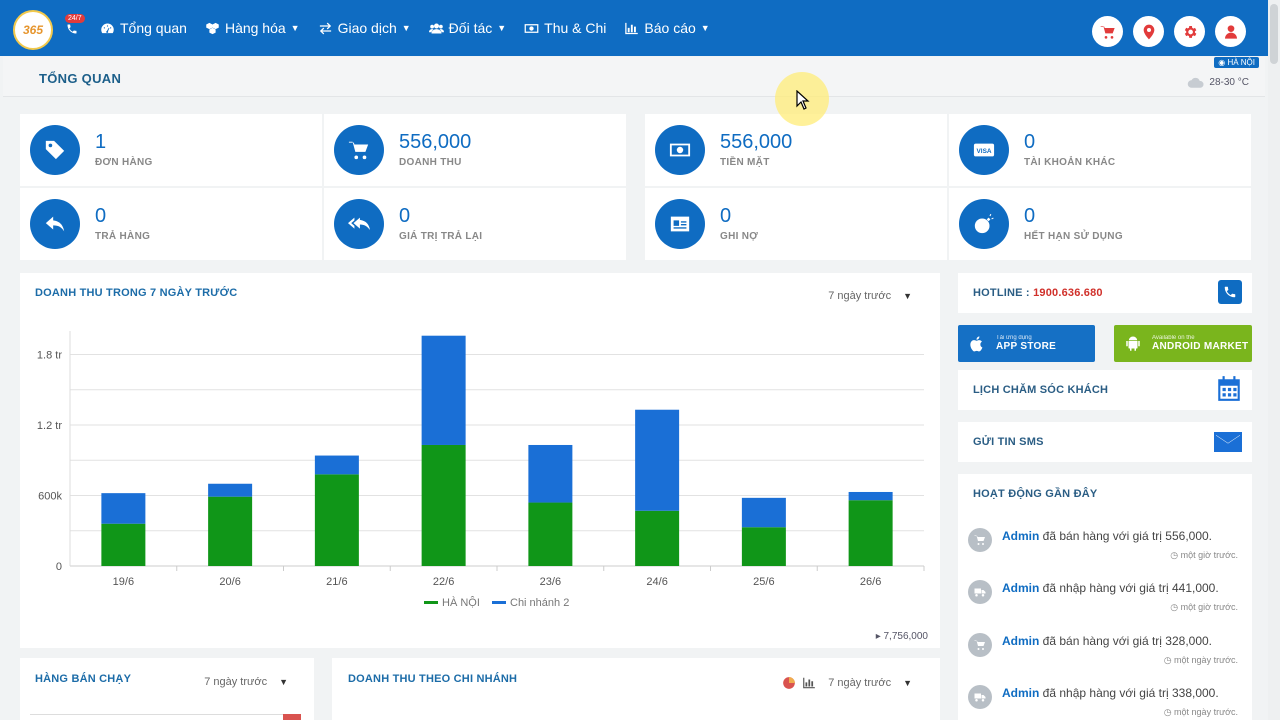 The width and height of the screenshot is (1280, 720). What do you see at coordinates (1070, 162) in the screenshot?
I see `stat-label: TÀI KHOẢN KHÁC` at bounding box center [1070, 162].